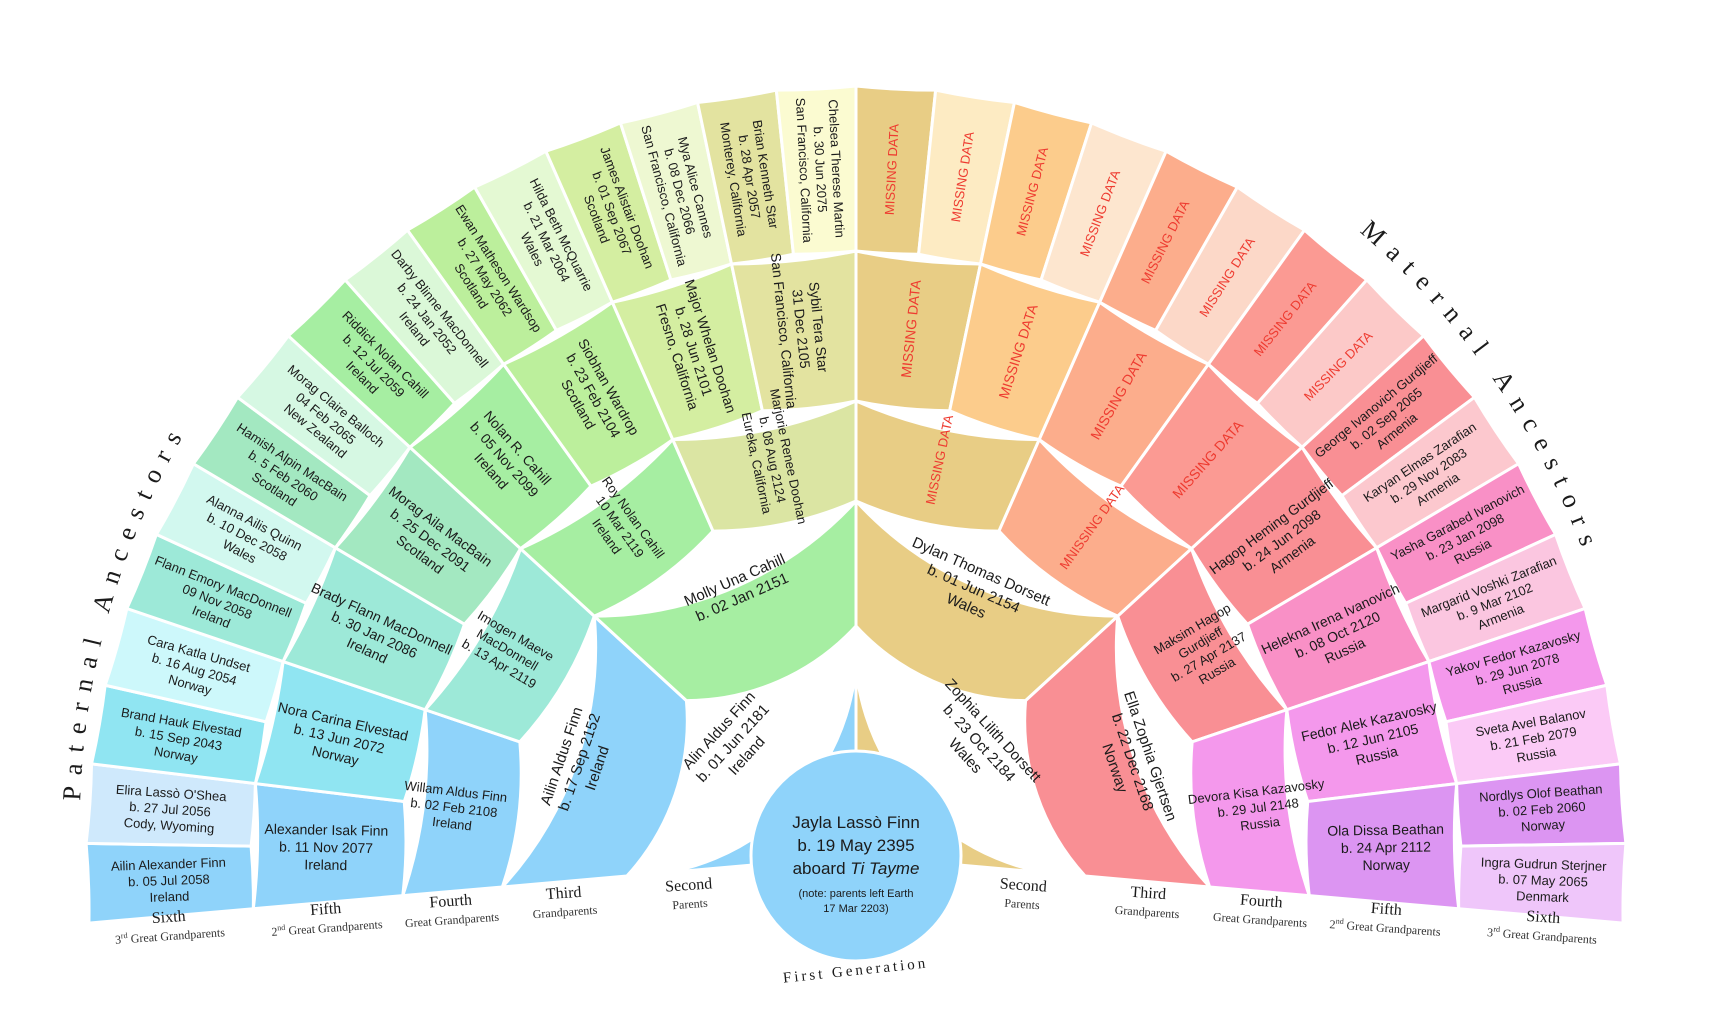 Image resolution: width=1712 pixels, height=1027 pixels. Describe the element at coordinates (732, 743) in the screenshot. I see `ancestor-label-gen2-1: Alin Aldus Finnb. 01 Jun 2181Ireland` at that location.